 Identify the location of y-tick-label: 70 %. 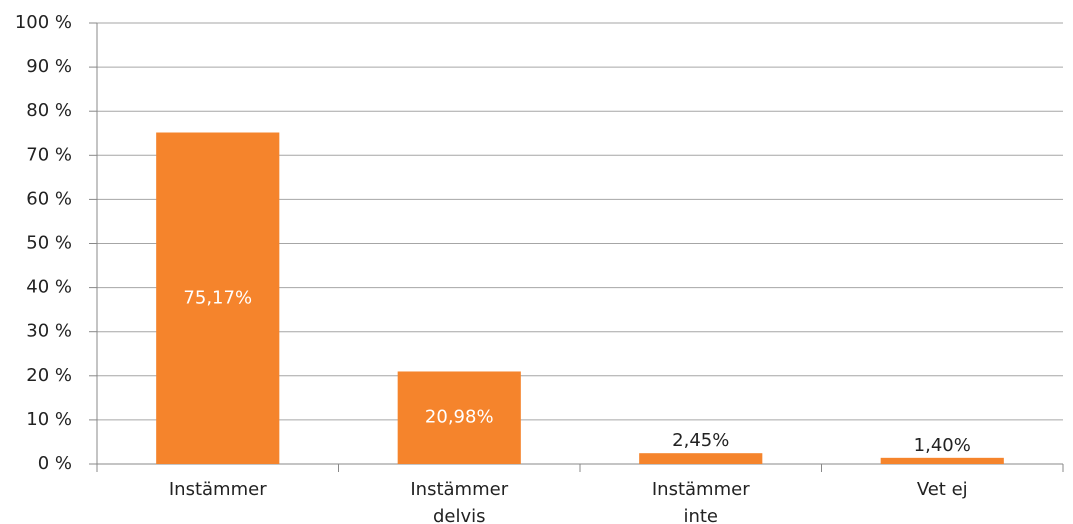
(49, 154).